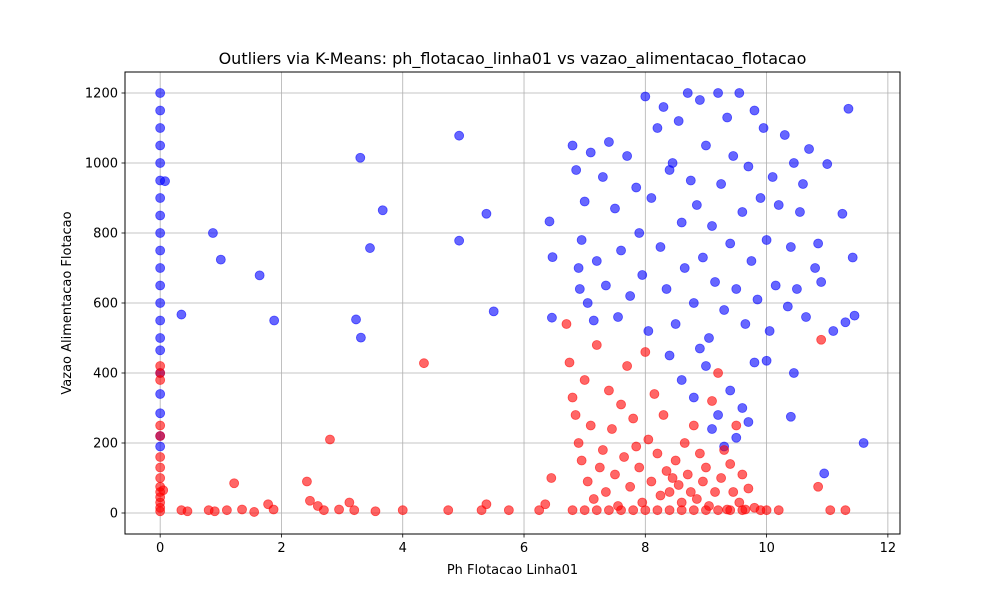  Describe the element at coordinates (160, 548) in the screenshot. I see `x-tick-label-0: 0` at that location.